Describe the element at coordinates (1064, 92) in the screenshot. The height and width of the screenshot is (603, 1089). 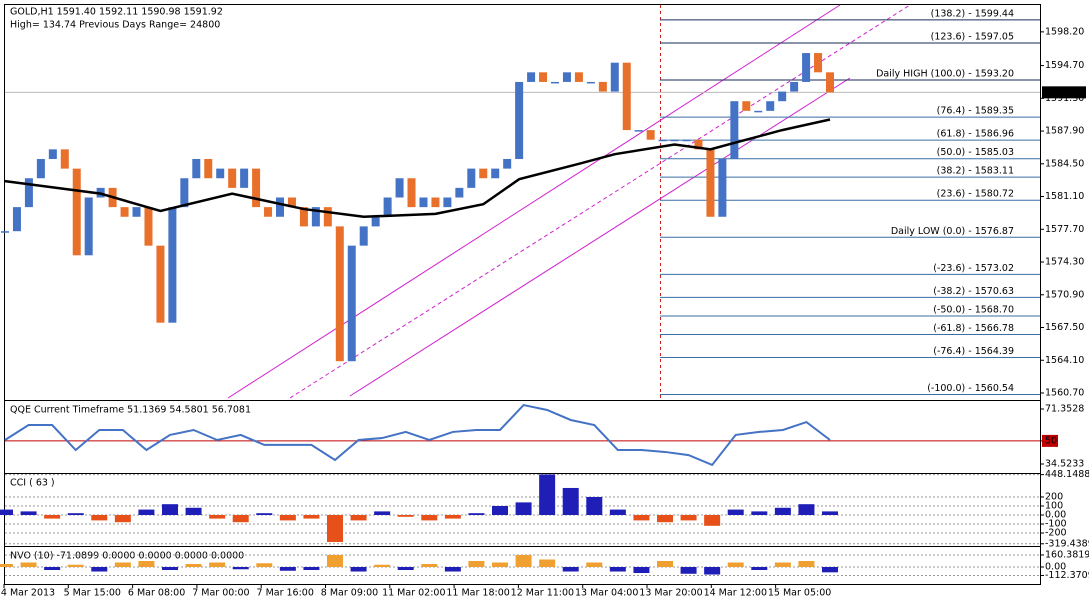
I see `last-price-bg` at that location.